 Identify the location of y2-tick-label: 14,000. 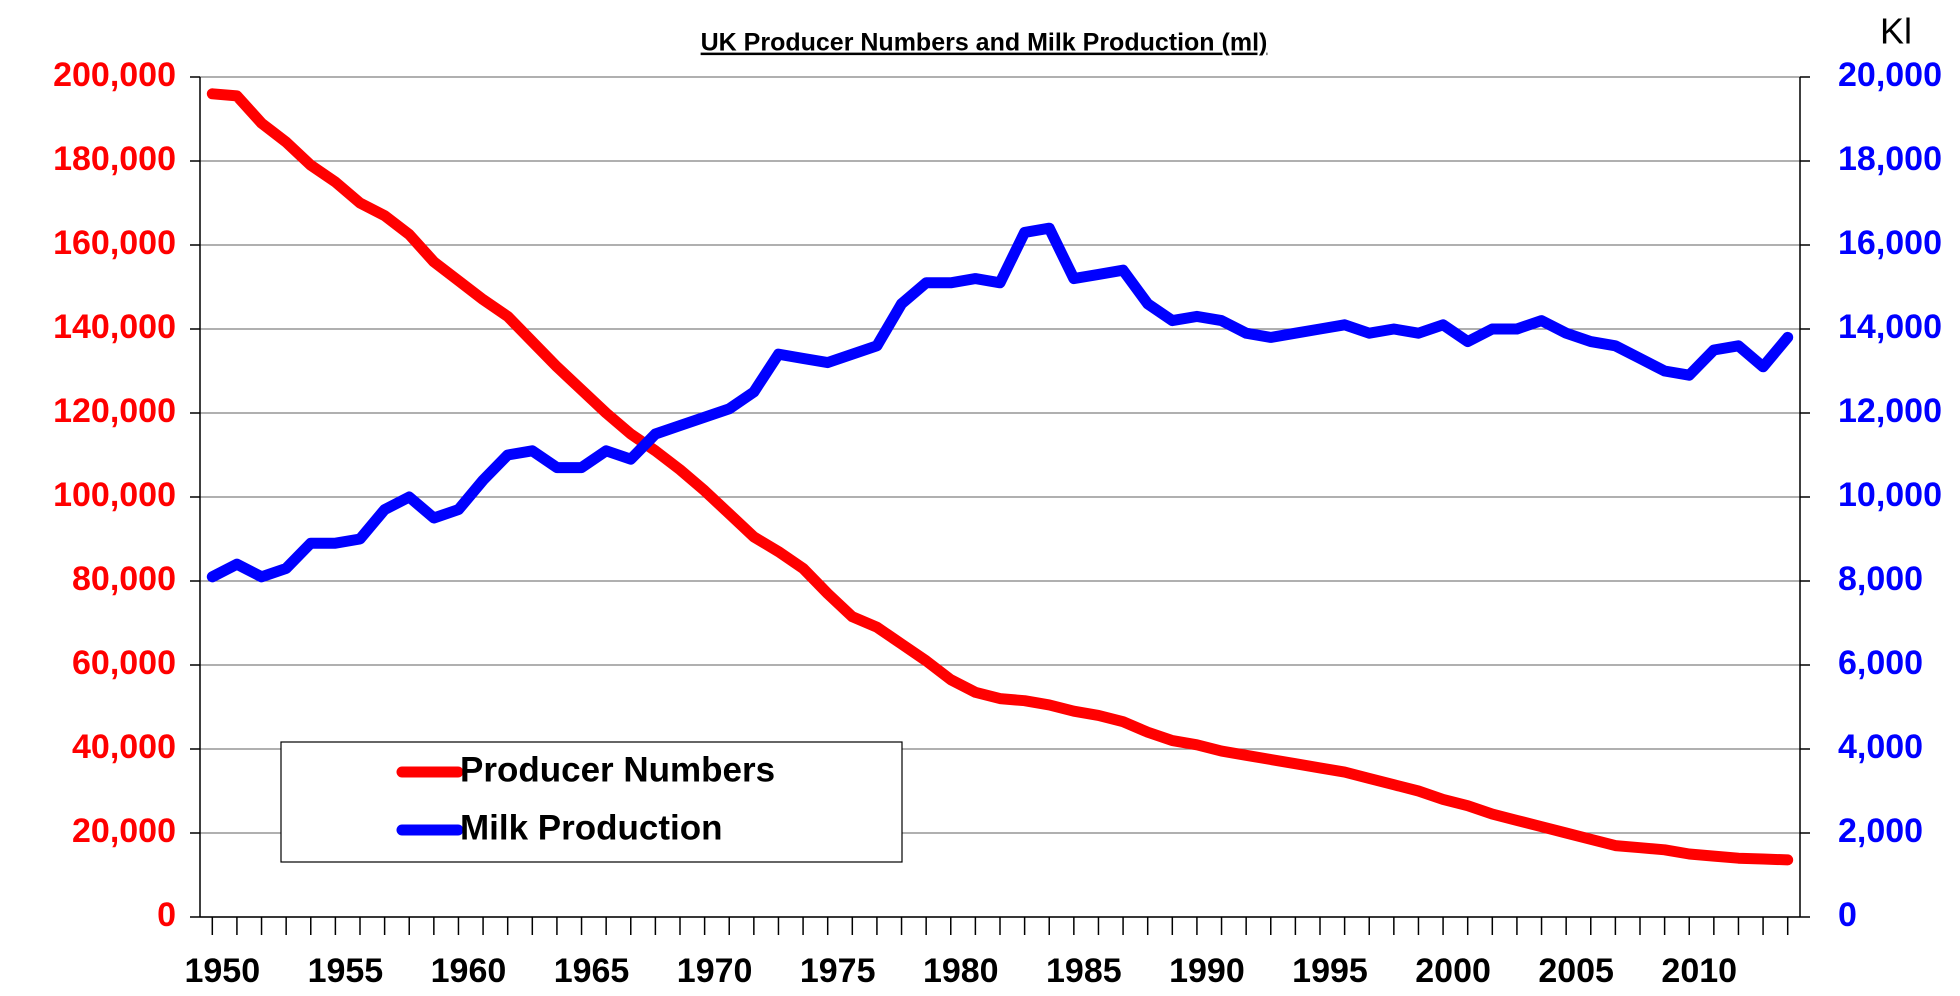
(1890, 327).